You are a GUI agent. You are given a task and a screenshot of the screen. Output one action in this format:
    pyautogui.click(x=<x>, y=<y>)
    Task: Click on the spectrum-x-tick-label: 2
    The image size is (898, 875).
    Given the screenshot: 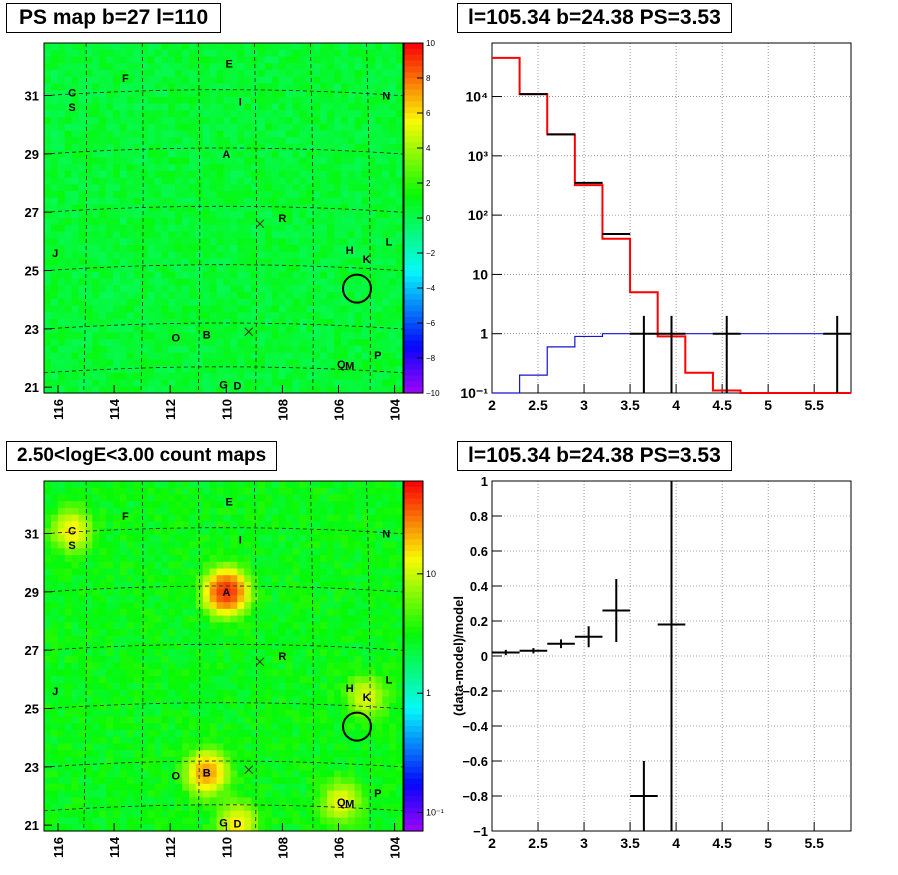 What is the action you would take?
    pyautogui.click(x=492, y=405)
    